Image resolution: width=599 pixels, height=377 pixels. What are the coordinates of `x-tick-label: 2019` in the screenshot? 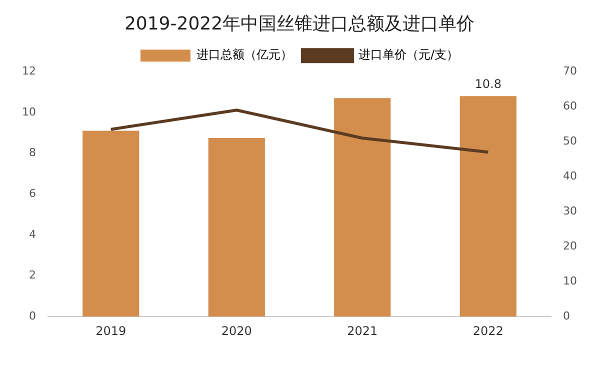 It's located at (111, 331).